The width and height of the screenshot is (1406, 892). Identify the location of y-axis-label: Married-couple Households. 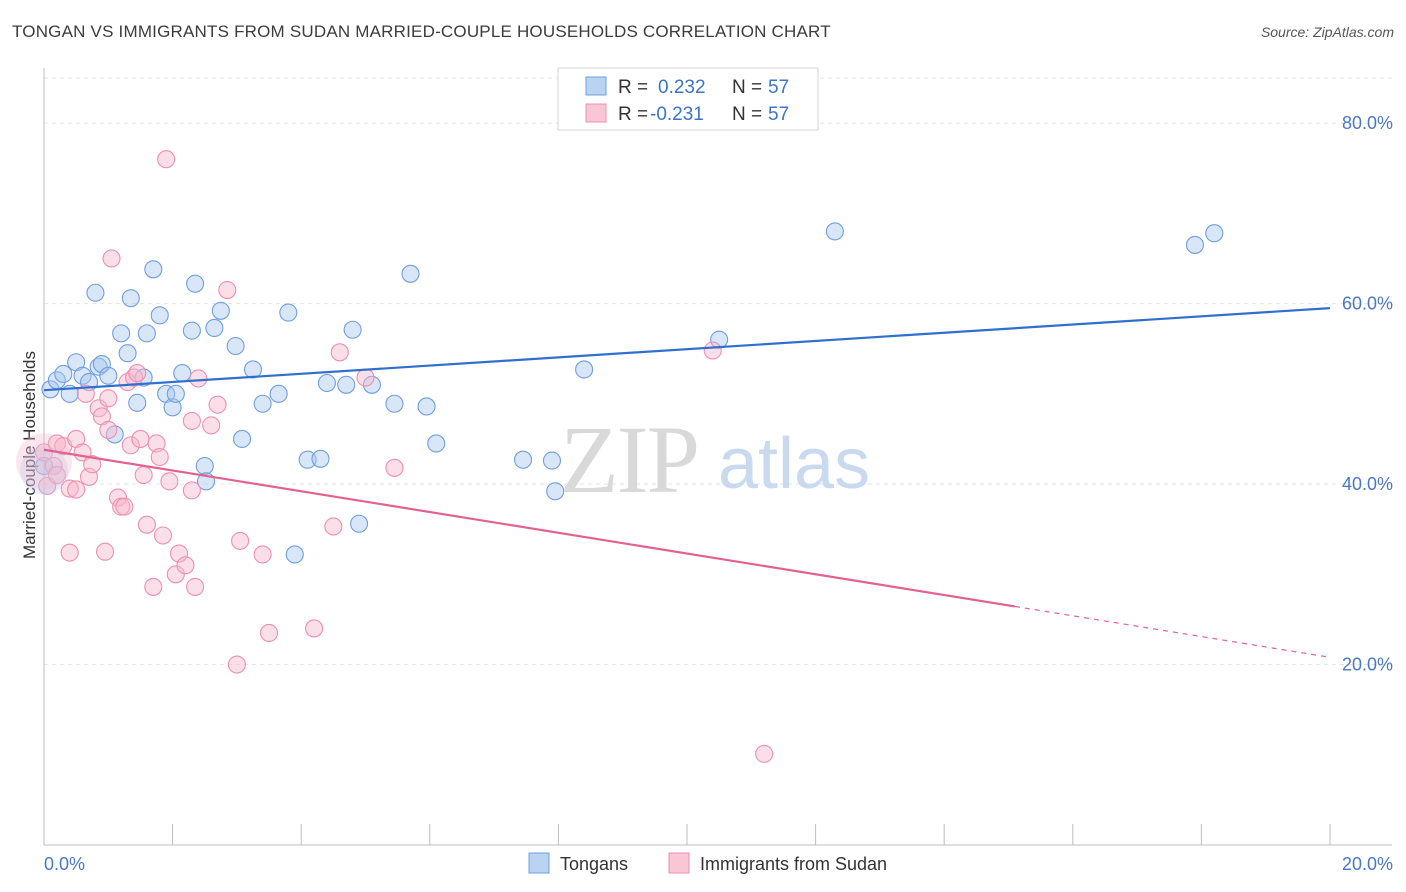
(29, 455).